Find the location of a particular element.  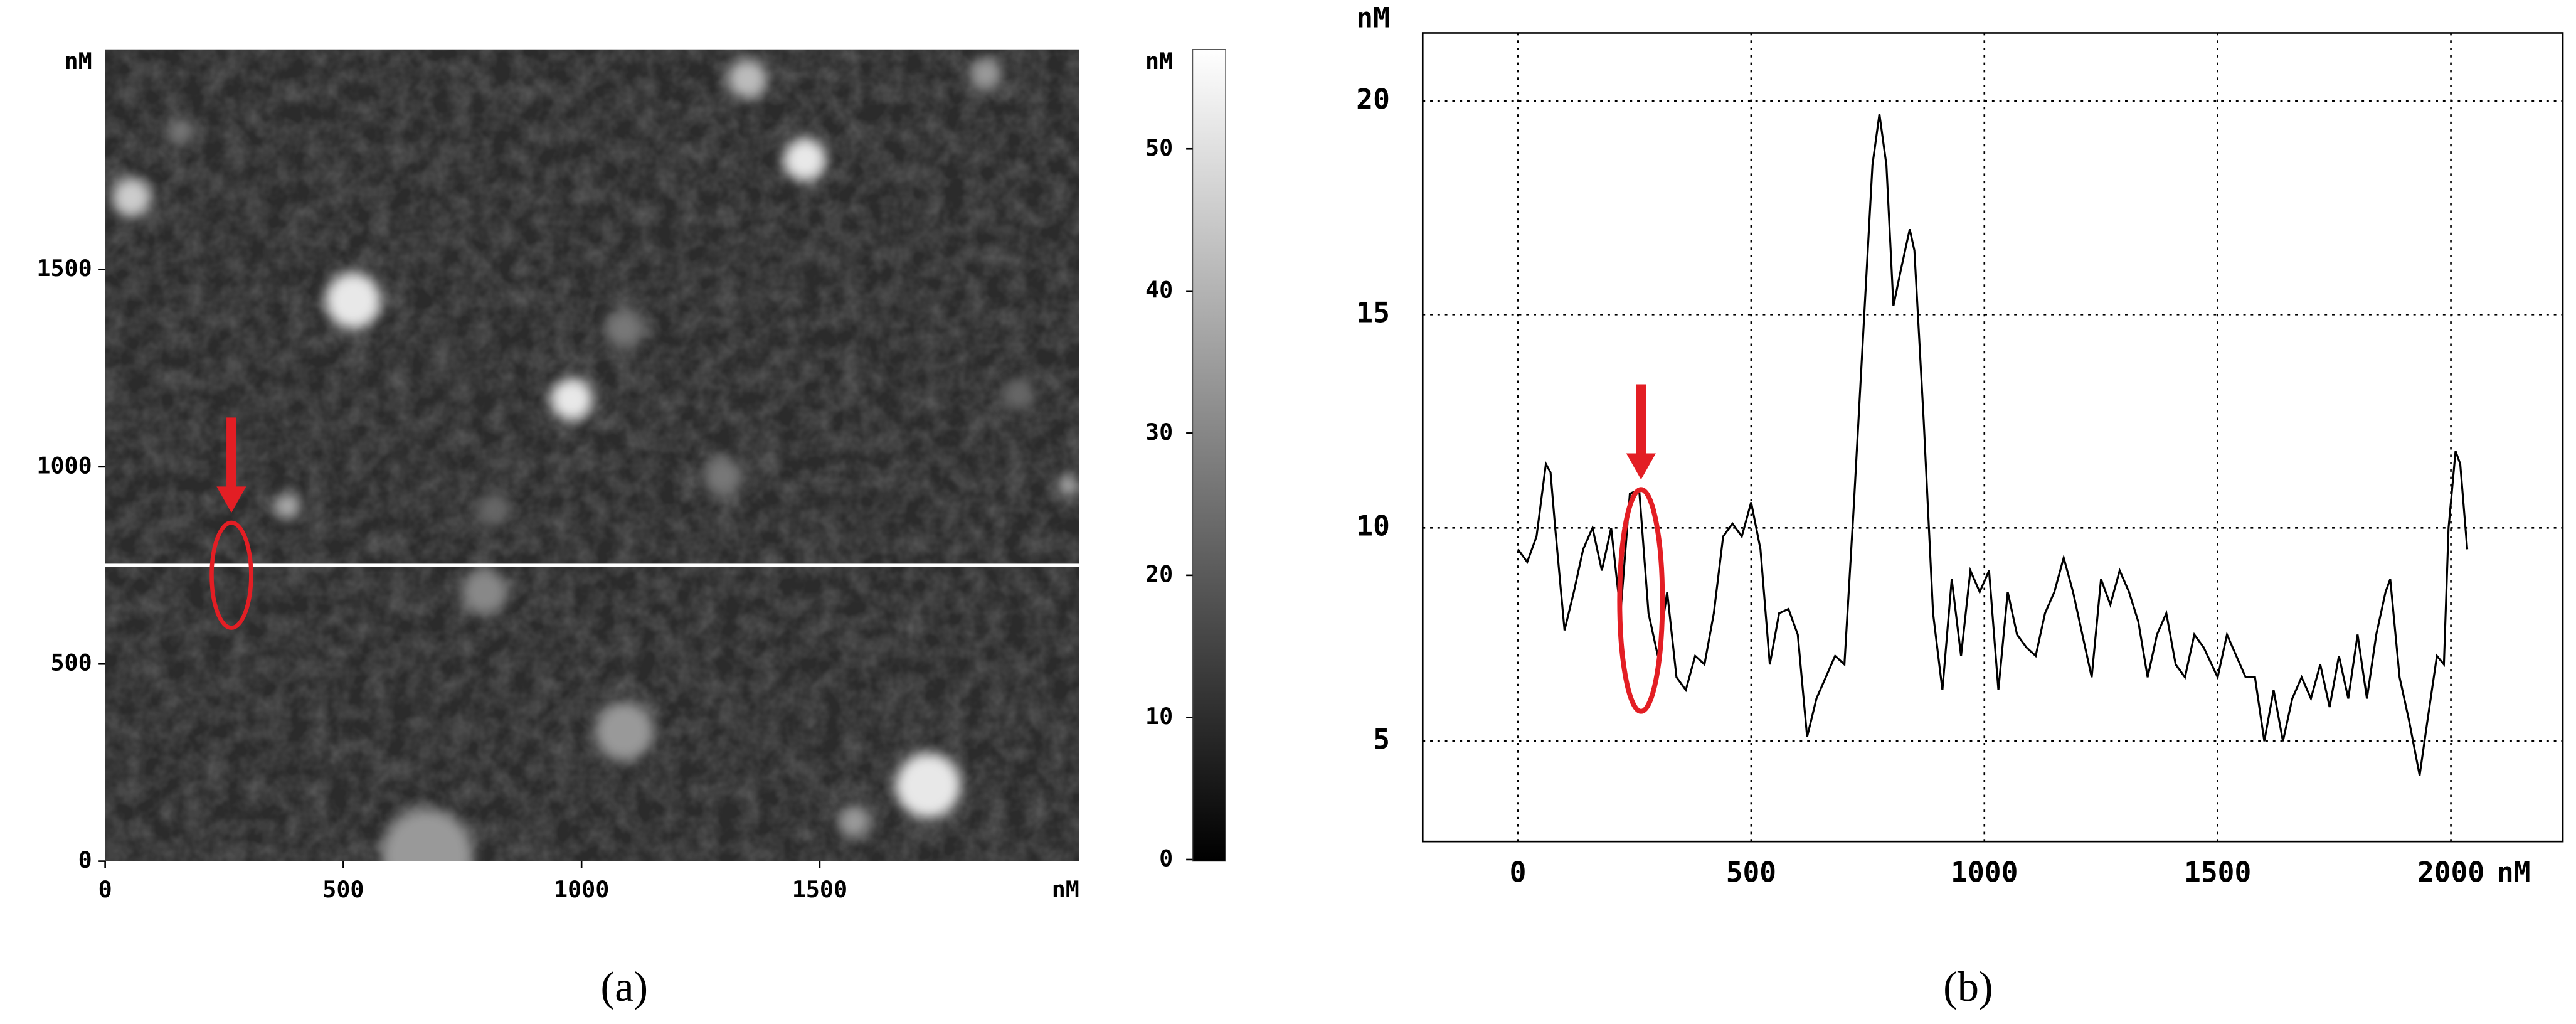

y-tick-label: 15 is located at coordinates (1373, 313).